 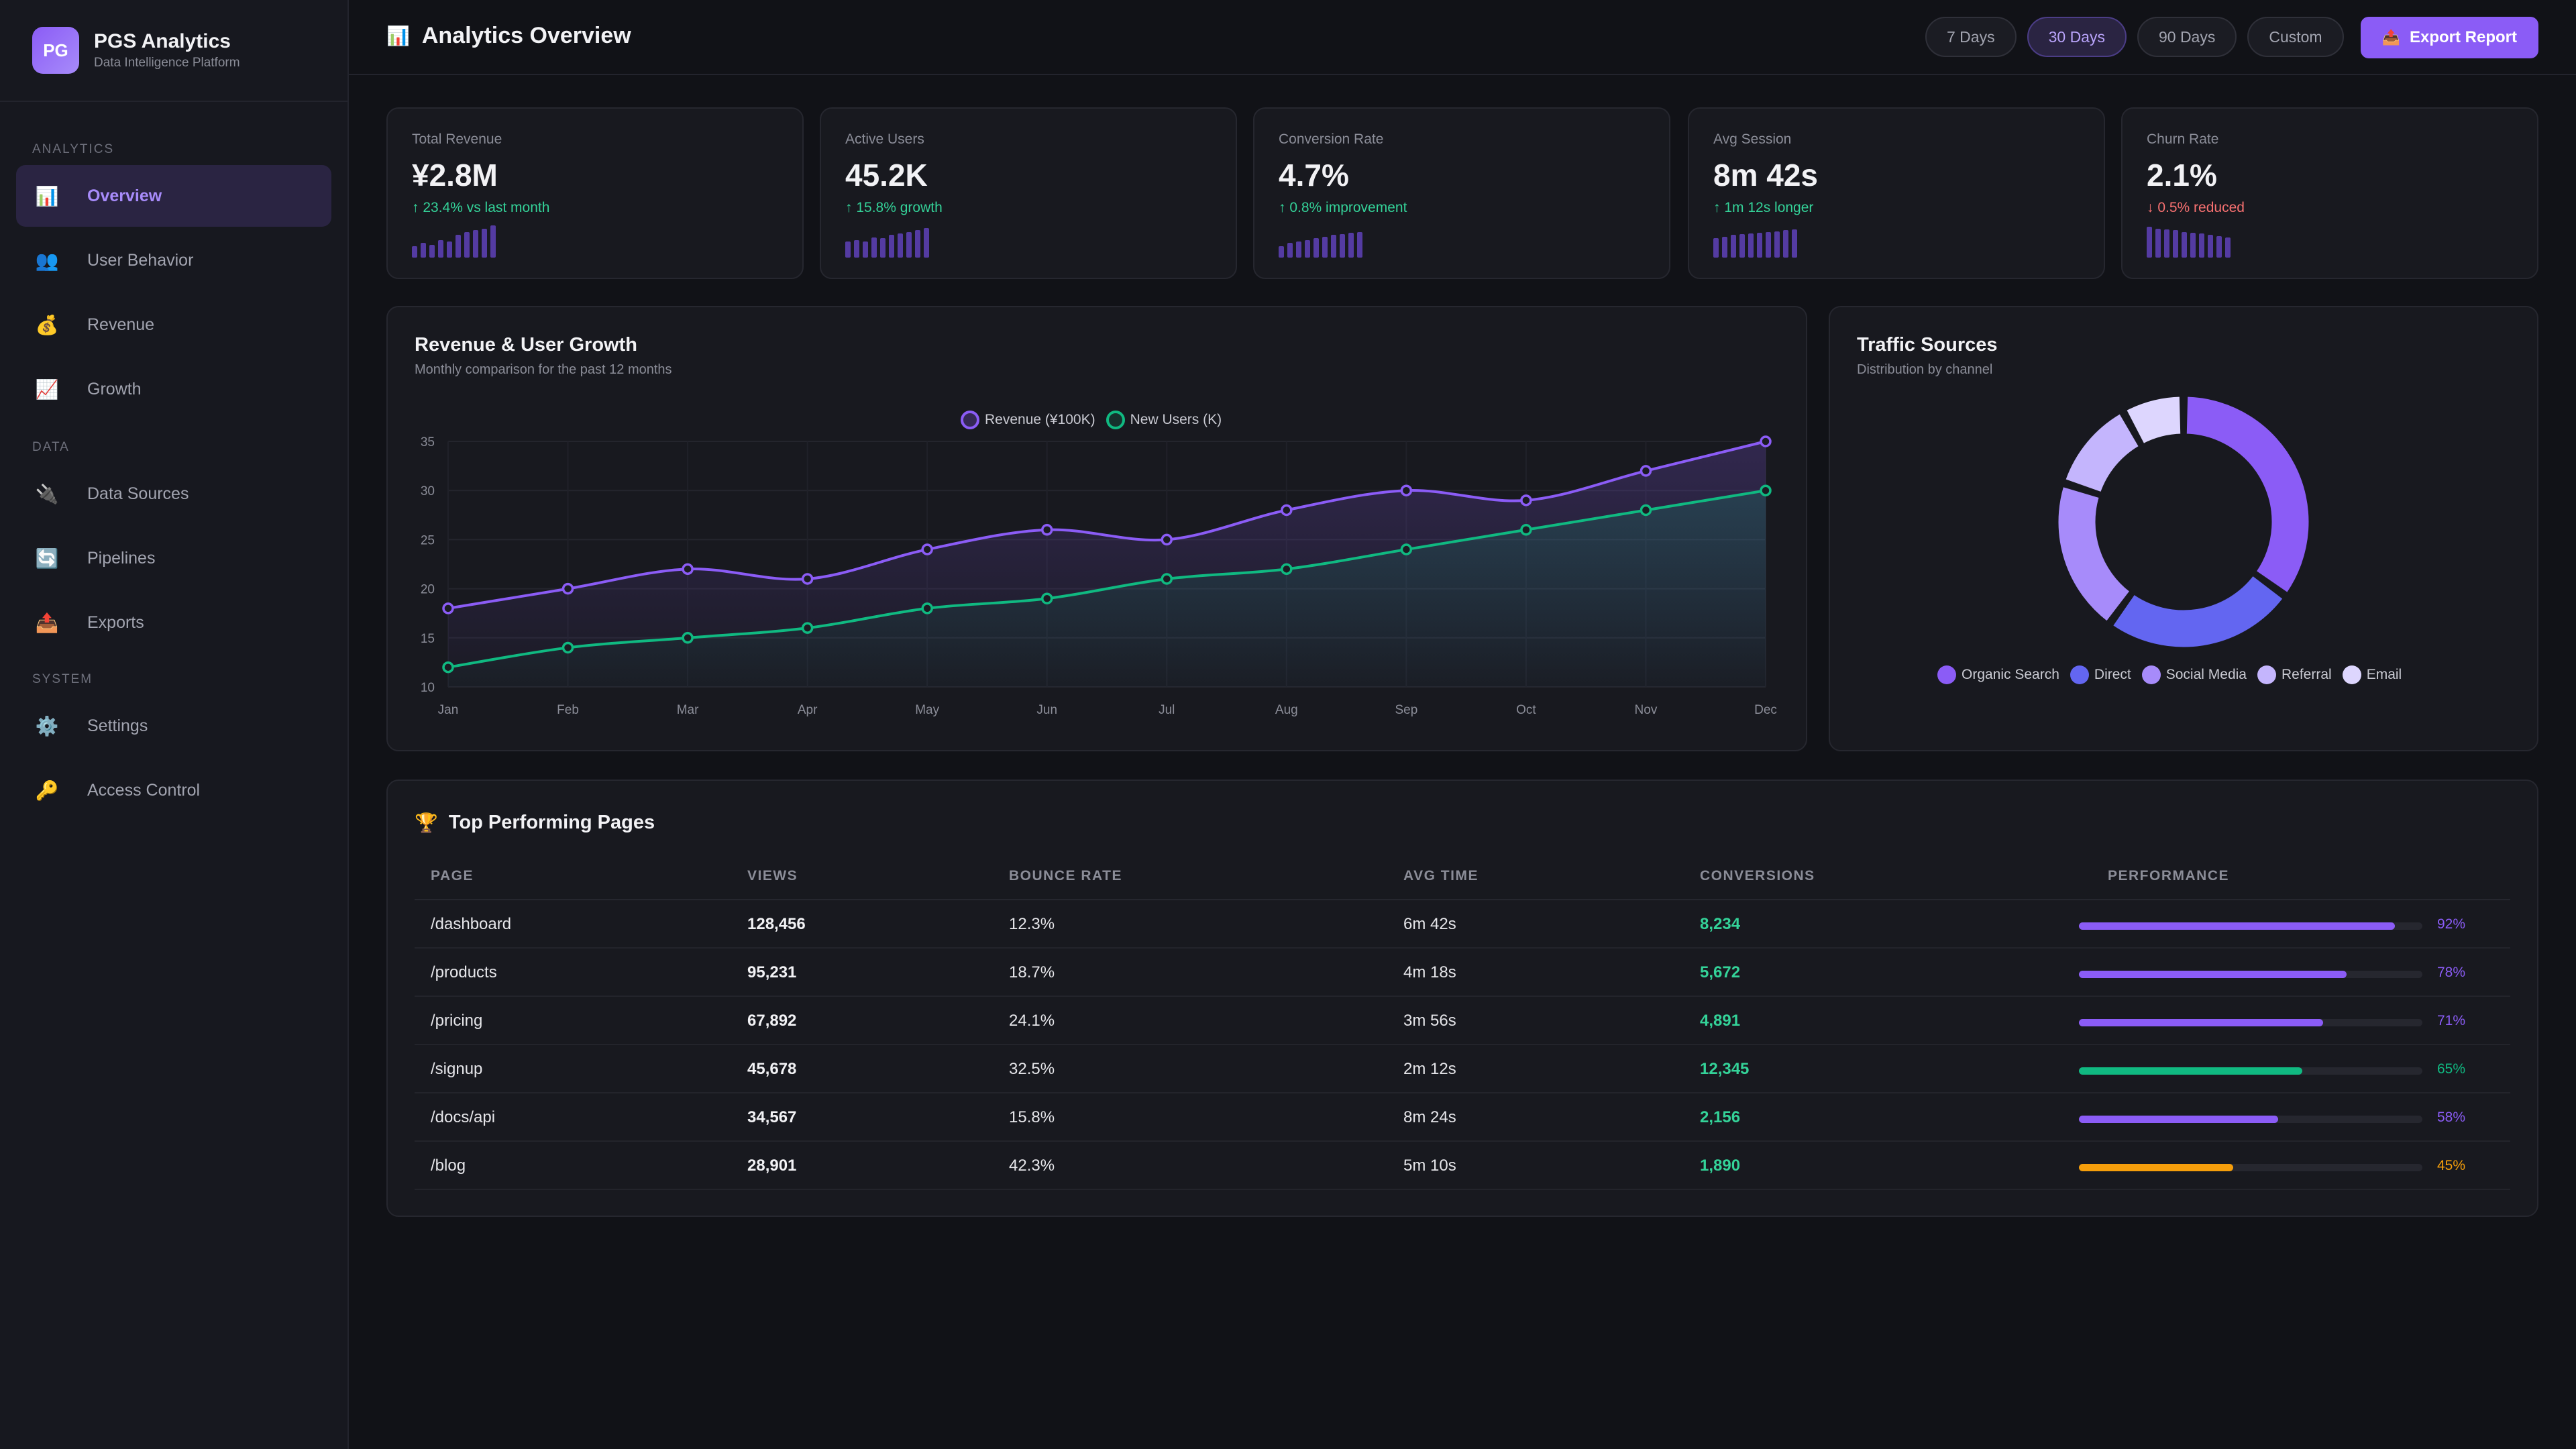 What do you see at coordinates (772, 875) in the screenshot?
I see `column-header-views: VIEWS` at bounding box center [772, 875].